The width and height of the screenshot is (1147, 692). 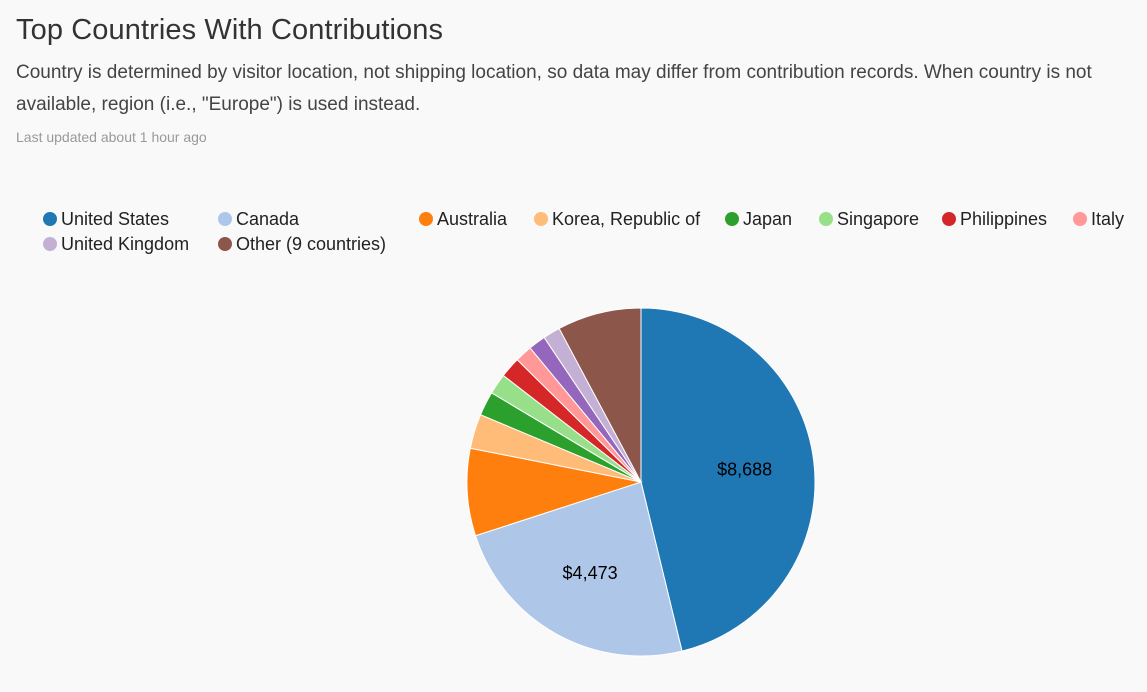 What do you see at coordinates (878, 218) in the screenshot?
I see `legend-label: Singapore` at bounding box center [878, 218].